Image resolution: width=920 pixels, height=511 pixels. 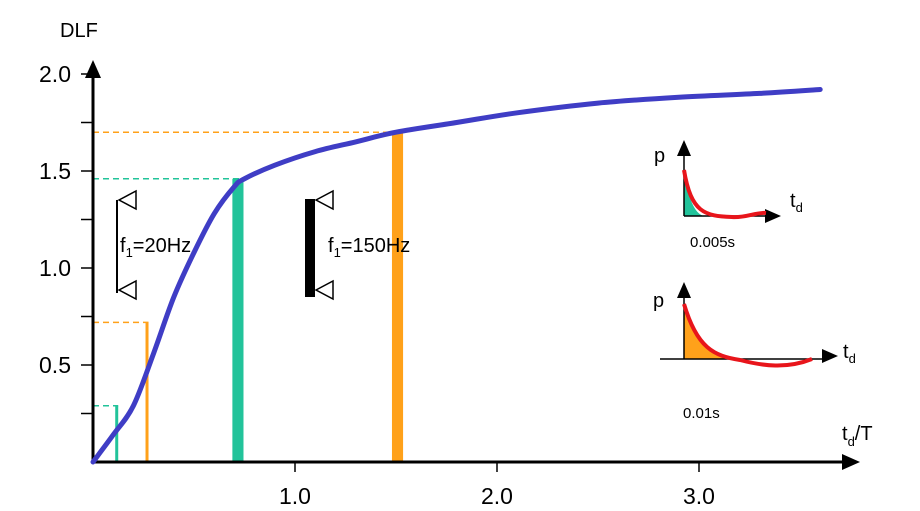 What do you see at coordinates (55, 171) in the screenshot?
I see `y-tick-label: 1.5` at bounding box center [55, 171].